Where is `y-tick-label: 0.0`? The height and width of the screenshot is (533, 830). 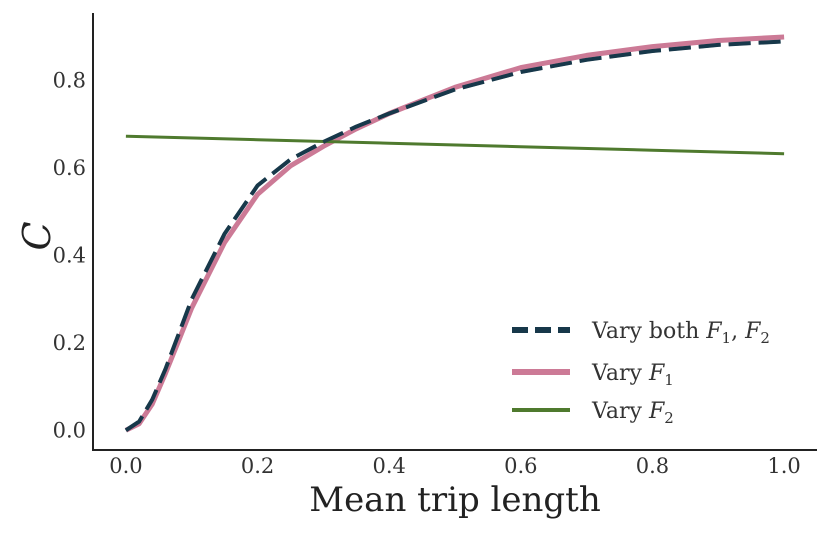
y-tick-label: 0.0 is located at coordinates (69, 430).